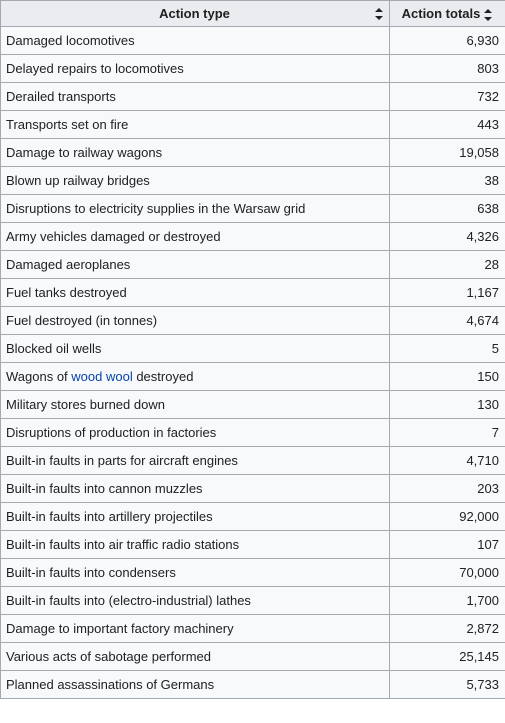 The width and height of the screenshot is (505, 723). I want to click on action-cell: Damage to railway wagons, so click(195, 152).